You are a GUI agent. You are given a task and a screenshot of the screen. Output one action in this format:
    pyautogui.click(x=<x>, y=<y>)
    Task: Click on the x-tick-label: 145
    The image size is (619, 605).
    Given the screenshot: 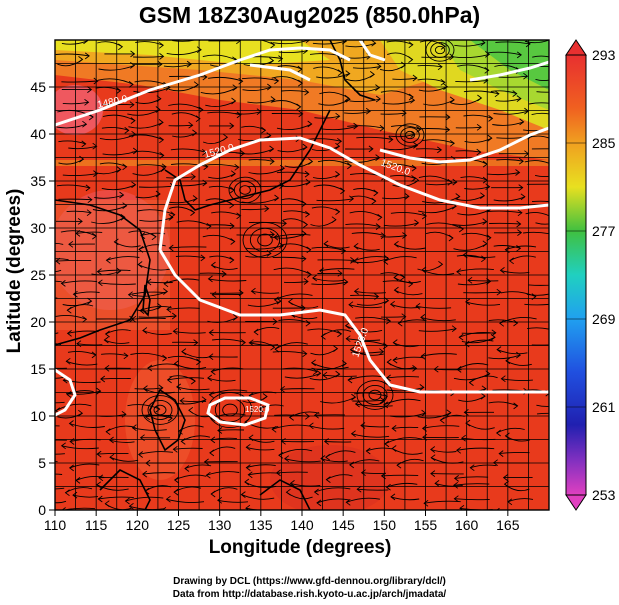 What is the action you would take?
    pyautogui.click(x=343, y=525)
    